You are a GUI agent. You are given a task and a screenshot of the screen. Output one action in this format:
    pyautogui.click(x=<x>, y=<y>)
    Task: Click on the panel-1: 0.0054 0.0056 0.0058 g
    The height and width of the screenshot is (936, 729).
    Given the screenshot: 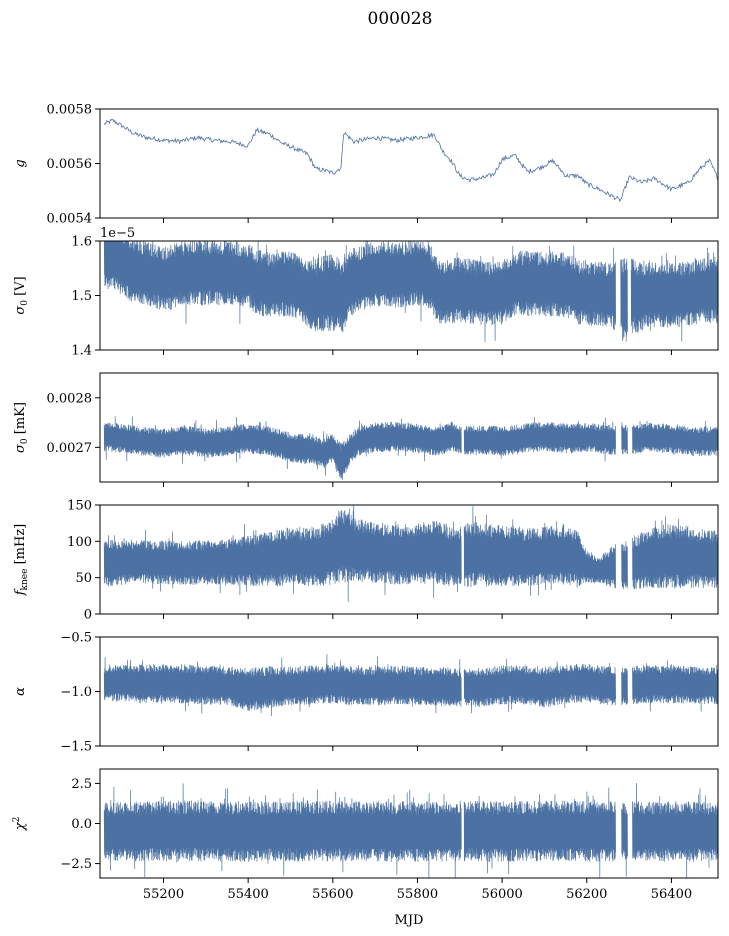 What is the action you would take?
    pyautogui.click(x=366, y=165)
    